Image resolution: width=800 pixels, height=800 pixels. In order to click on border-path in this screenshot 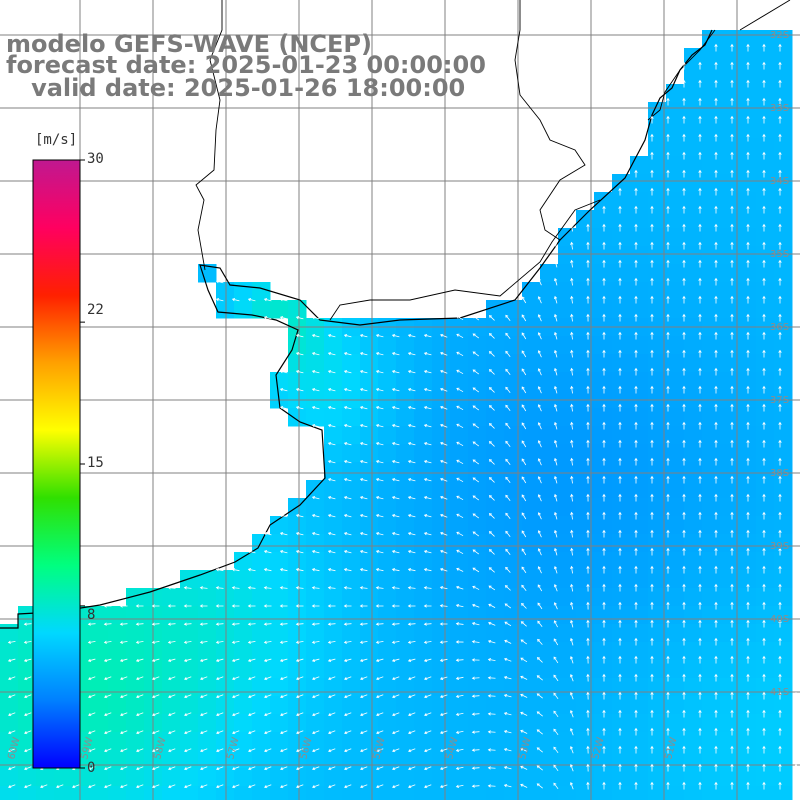, I will do `click(765, 15)`.